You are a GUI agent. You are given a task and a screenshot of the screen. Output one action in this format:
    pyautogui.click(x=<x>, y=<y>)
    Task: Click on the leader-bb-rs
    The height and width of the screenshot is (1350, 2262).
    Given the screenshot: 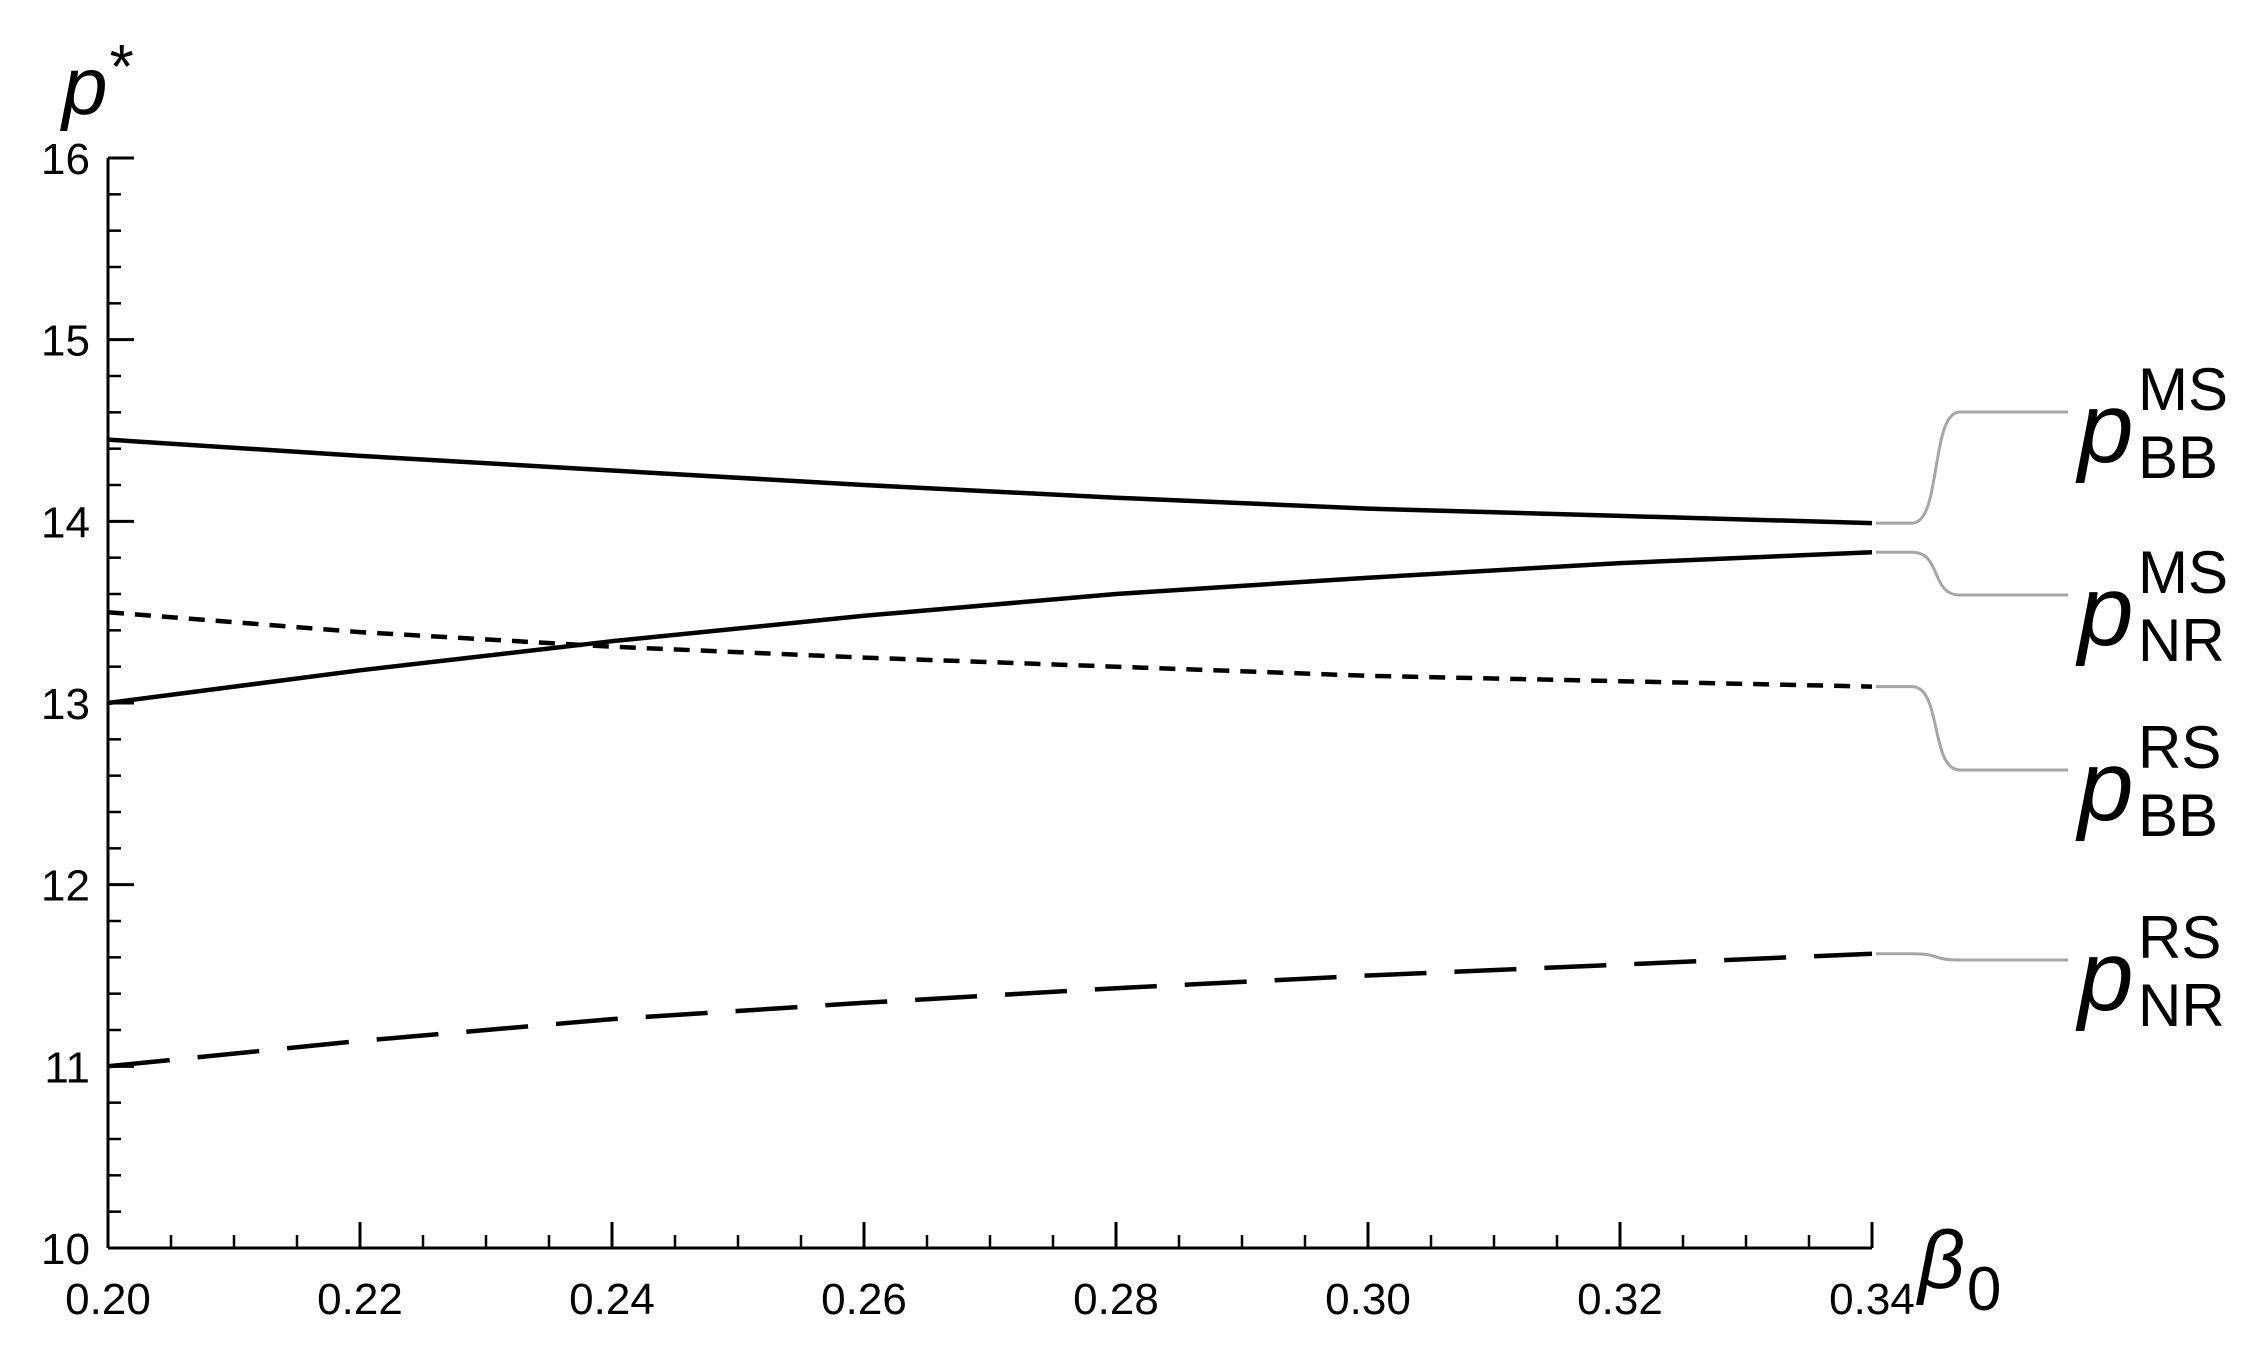 What is the action you would take?
    pyautogui.click(x=1972, y=728)
    